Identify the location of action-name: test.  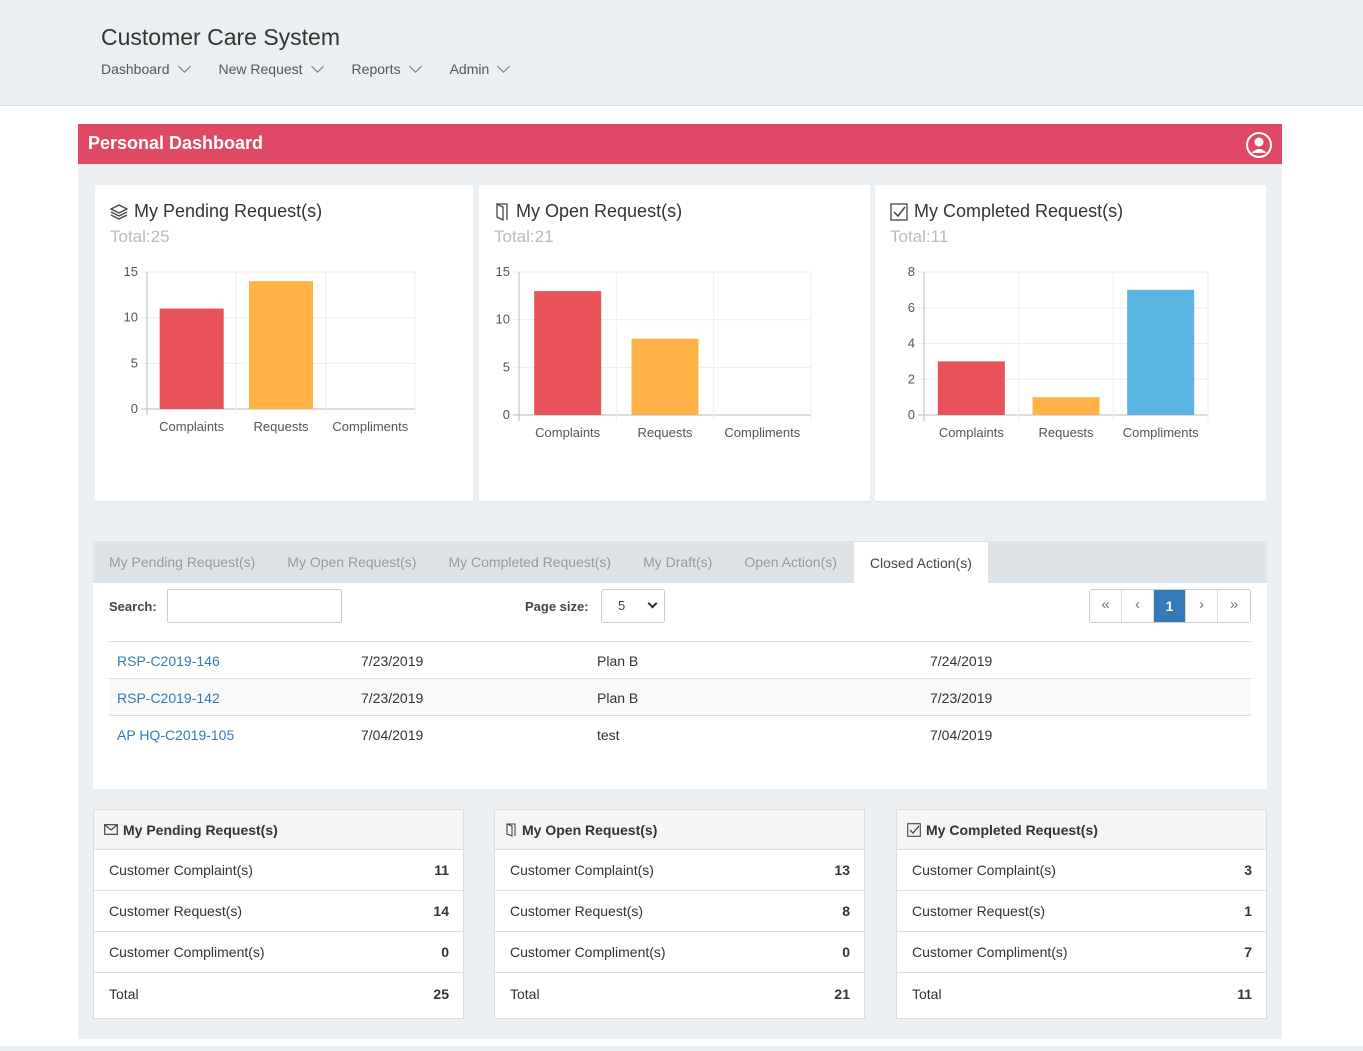
(608, 735).